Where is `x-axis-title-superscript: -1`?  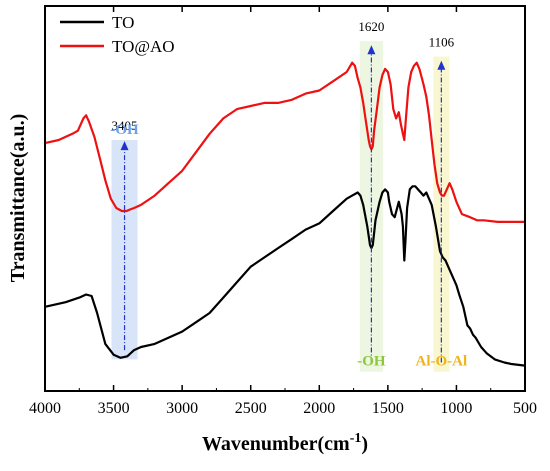
x-axis-title-superscript: -1 is located at coordinates (356, 438).